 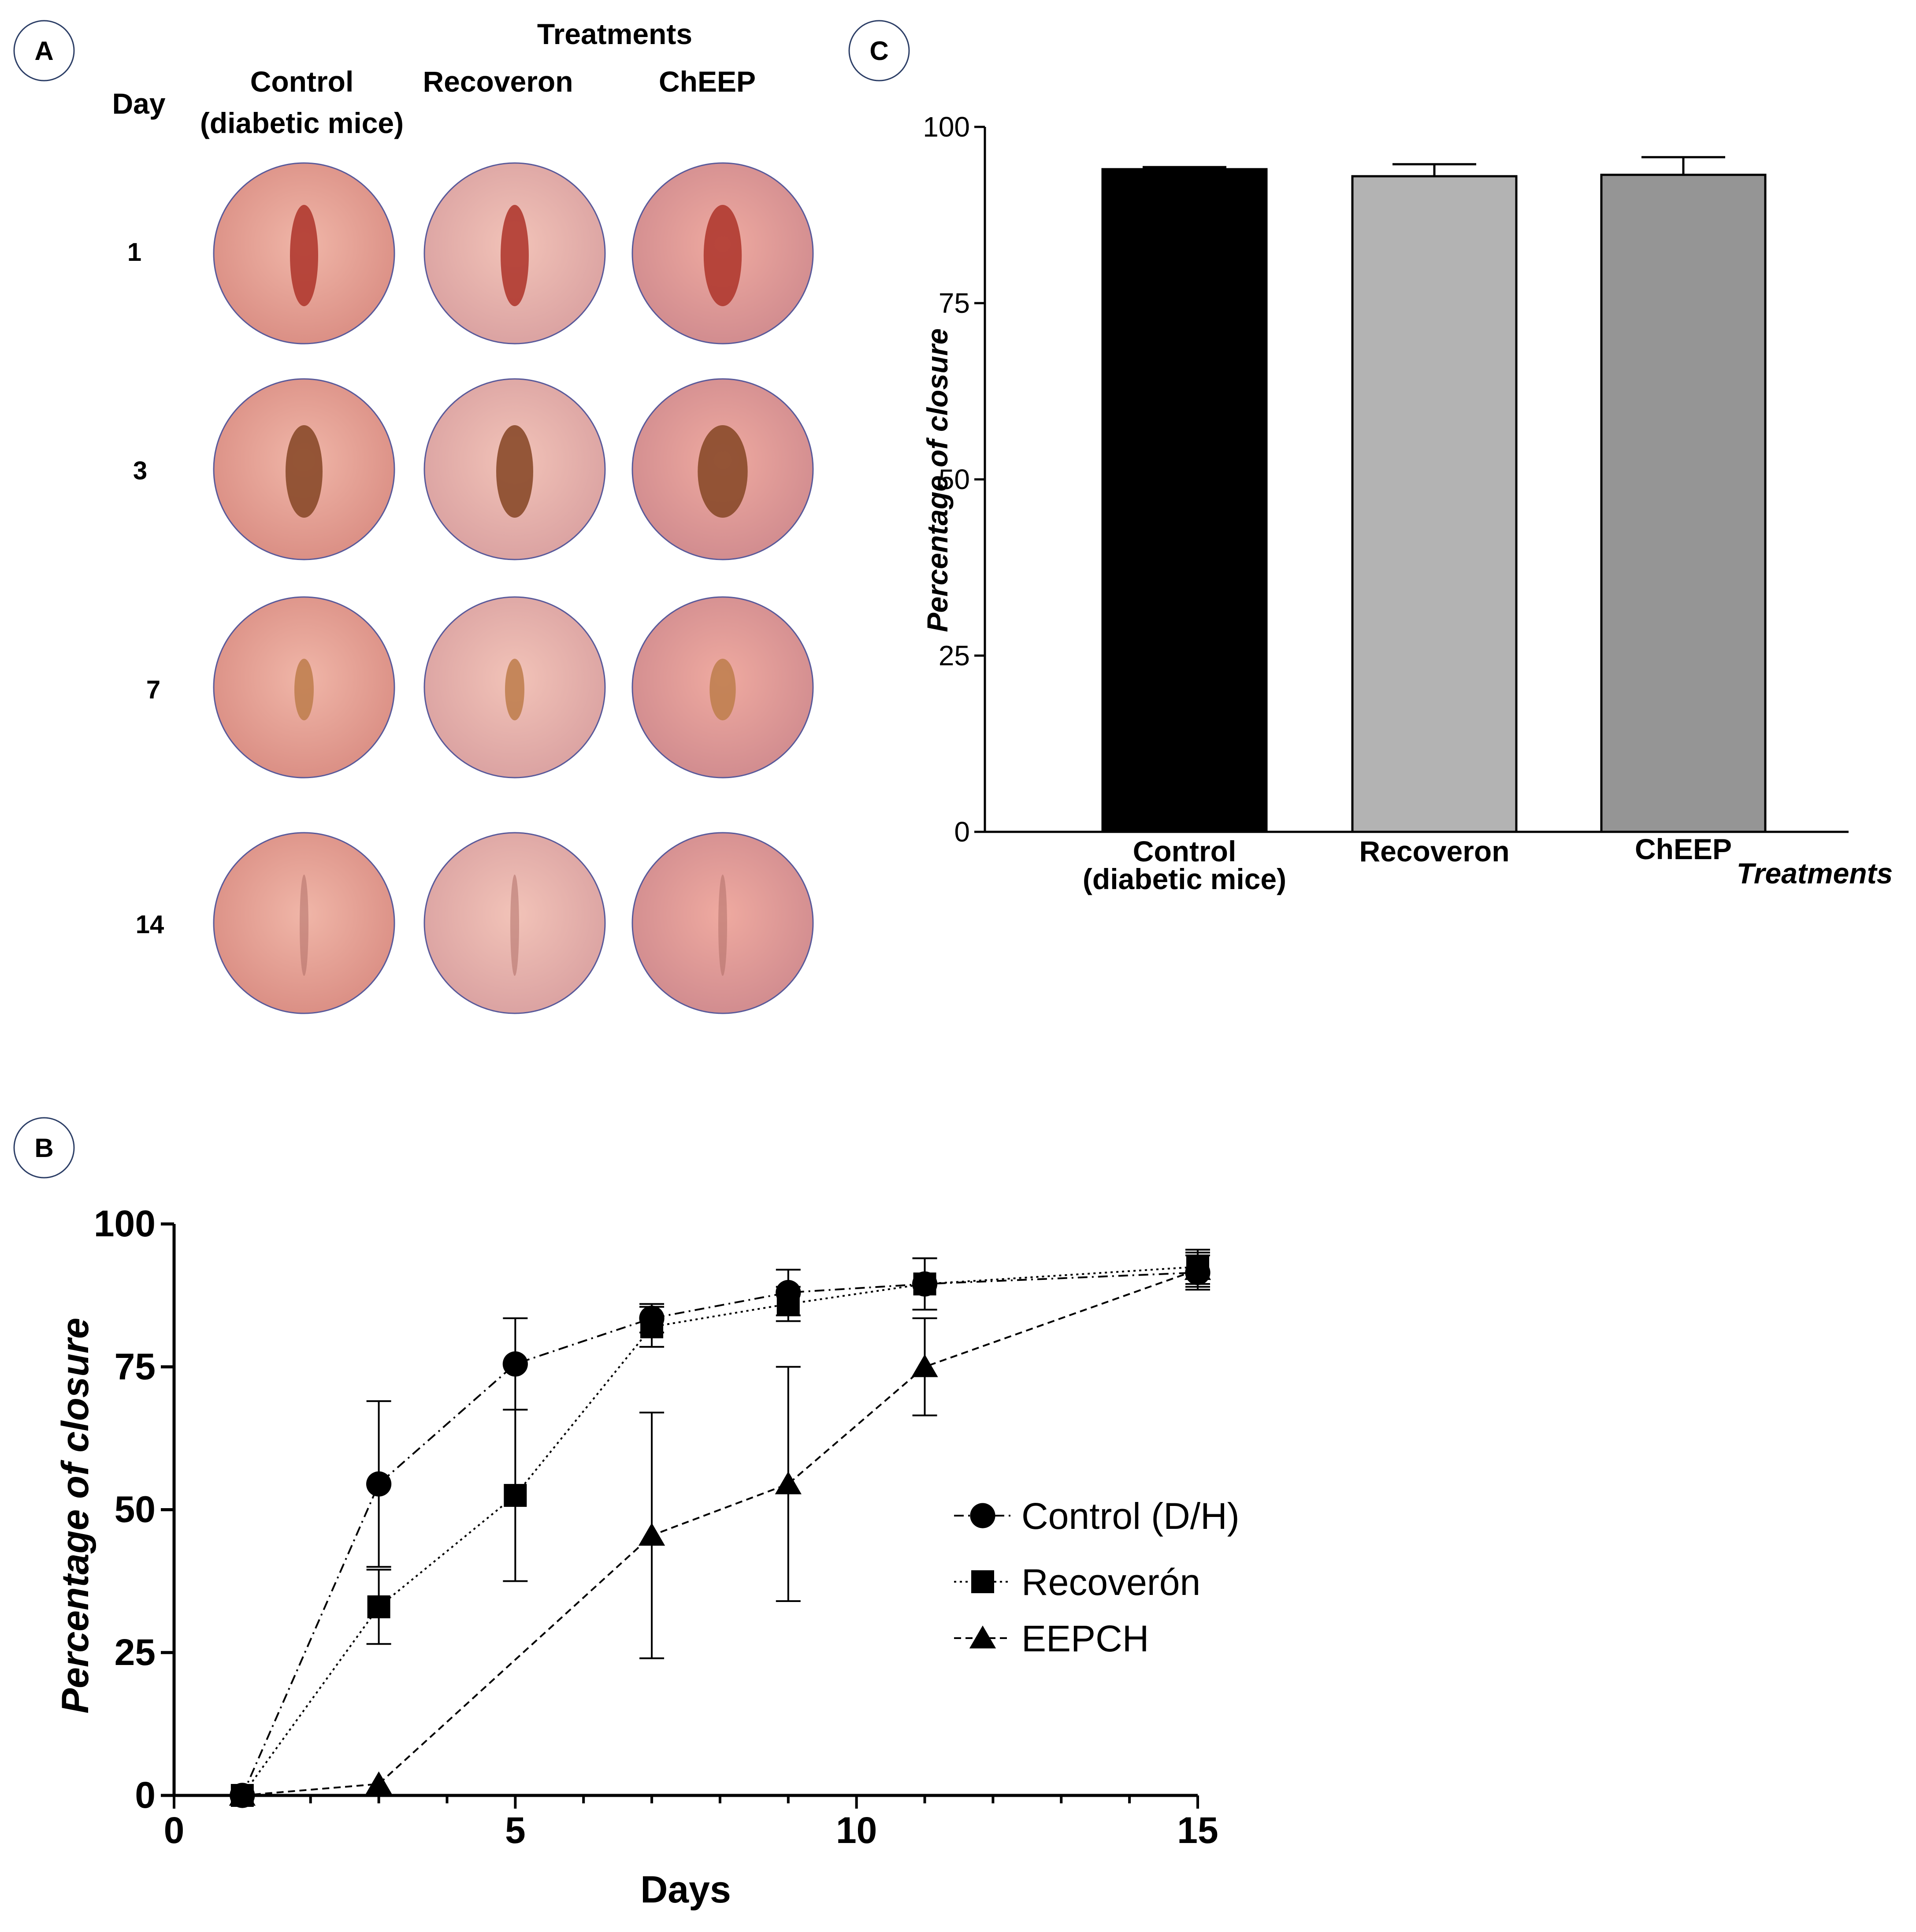 What do you see at coordinates (983, 1581) in the screenshot?
I see `legend-marker-square` at bounding box center [983, 1581].